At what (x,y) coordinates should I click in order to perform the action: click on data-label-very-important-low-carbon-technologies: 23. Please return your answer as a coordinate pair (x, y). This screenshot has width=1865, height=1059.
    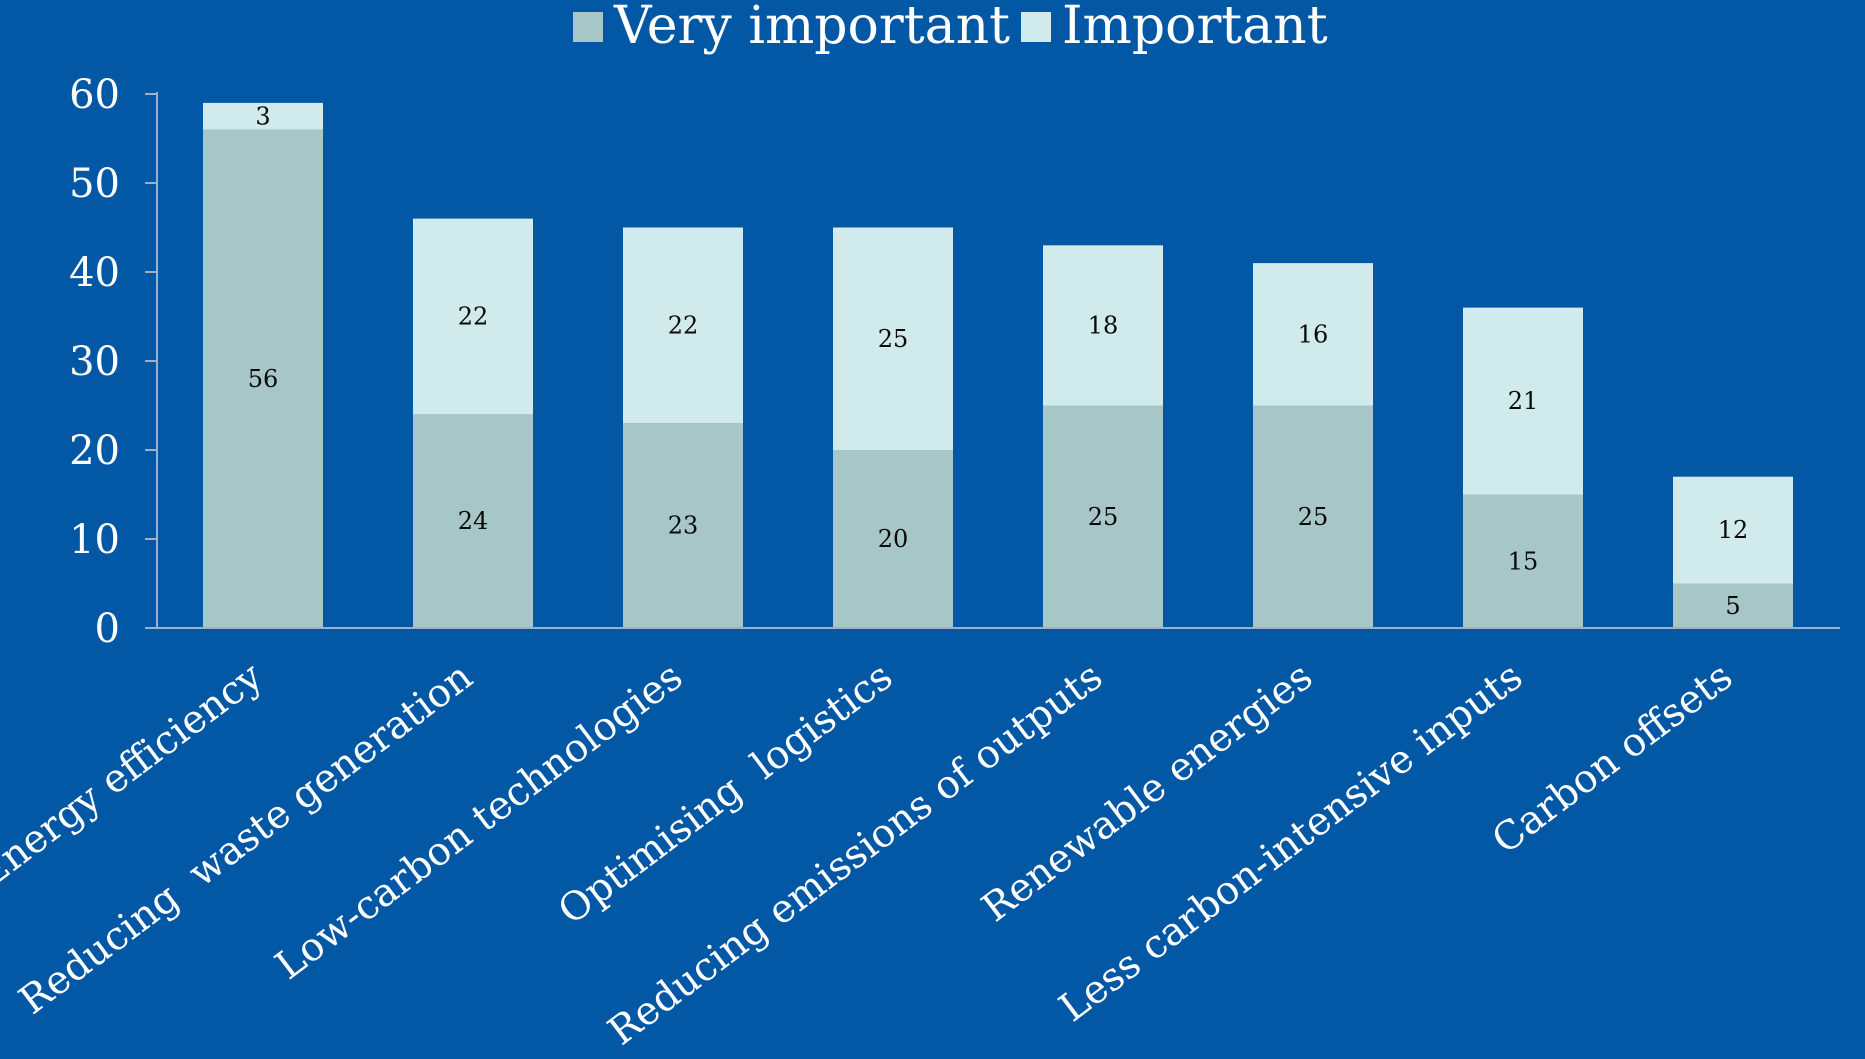
    Looking at the image, I should click on (683, 526).